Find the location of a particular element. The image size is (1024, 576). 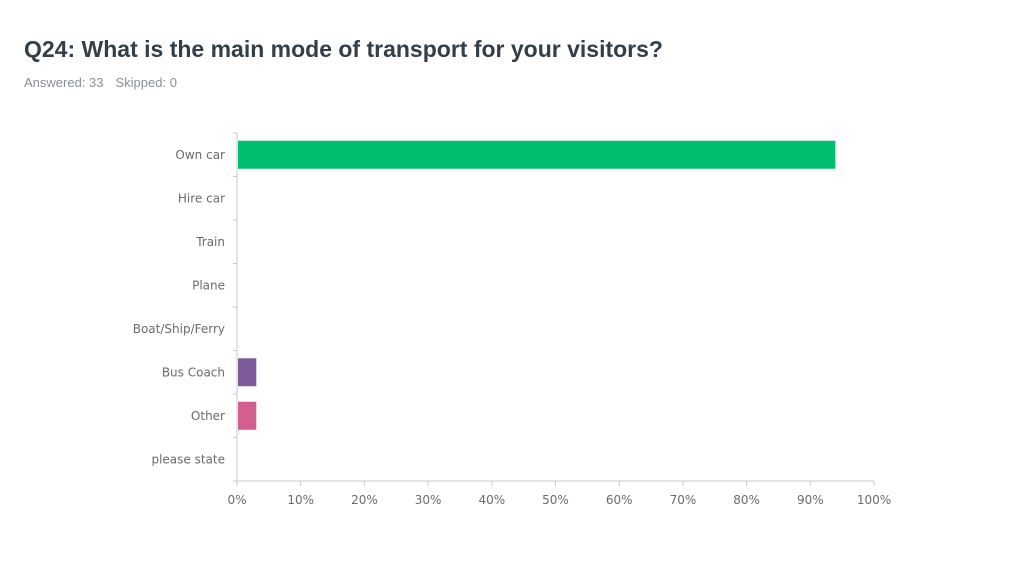

x-tick-label: 20% is located at coordinates (364, 500).